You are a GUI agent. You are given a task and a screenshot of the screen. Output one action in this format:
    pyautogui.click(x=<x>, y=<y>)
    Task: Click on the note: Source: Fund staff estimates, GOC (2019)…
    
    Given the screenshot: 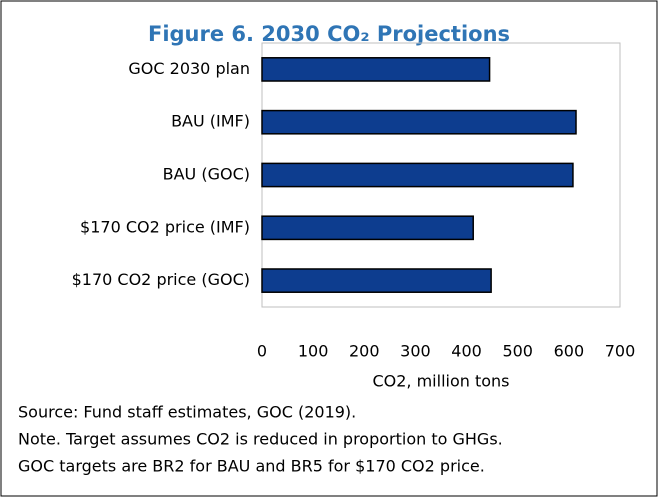 What is the action you would take?
    pyautogui.click(x=187, y=412)
    